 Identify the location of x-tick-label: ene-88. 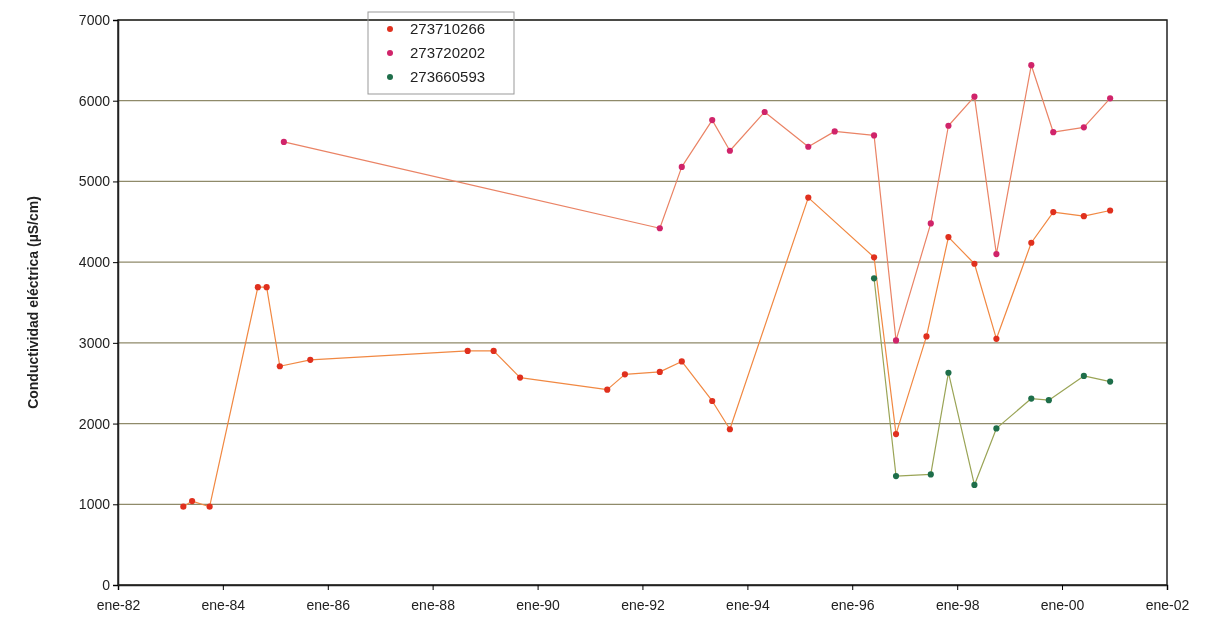
(433, 604).